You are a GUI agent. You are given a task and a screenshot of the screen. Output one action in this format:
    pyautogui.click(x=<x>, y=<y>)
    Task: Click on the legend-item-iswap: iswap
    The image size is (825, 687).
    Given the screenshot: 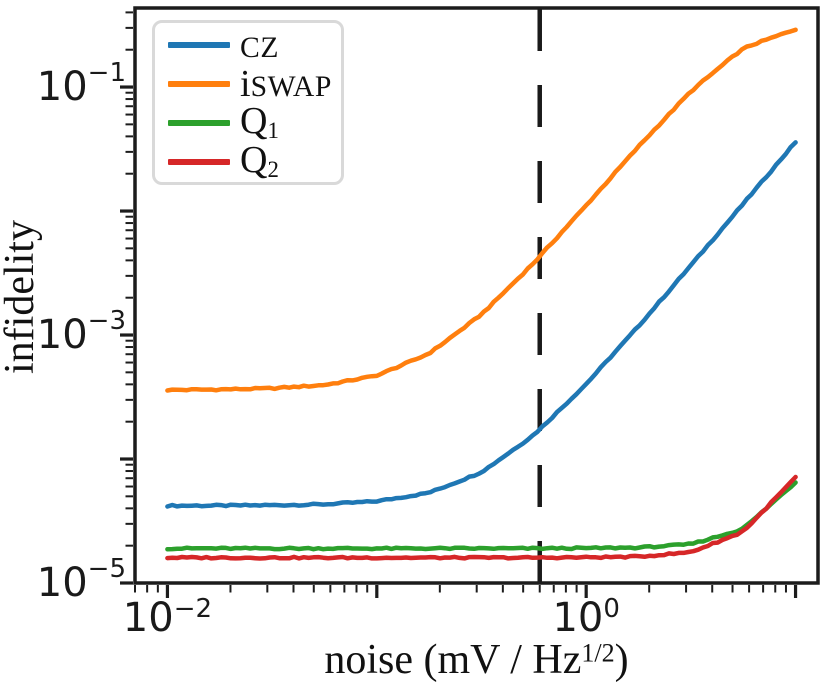 What is the action you would take?
    pyautogui.click(x=248, y=83)
    